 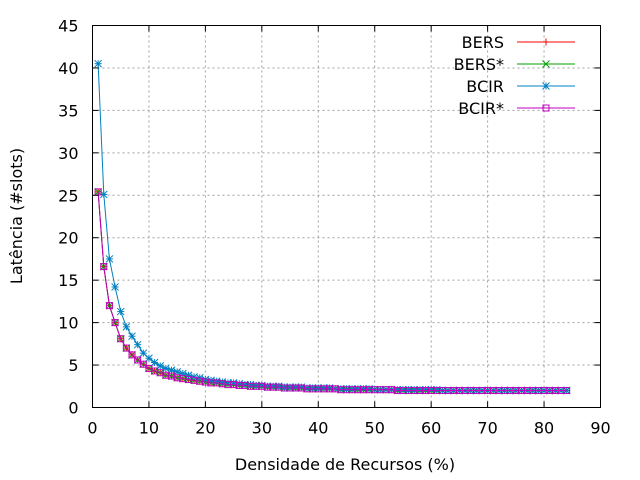 What do you see at coordinates (68, 153) in the screenshot?
I see `y-tick-label: 30` at bounding box center [68, 153].